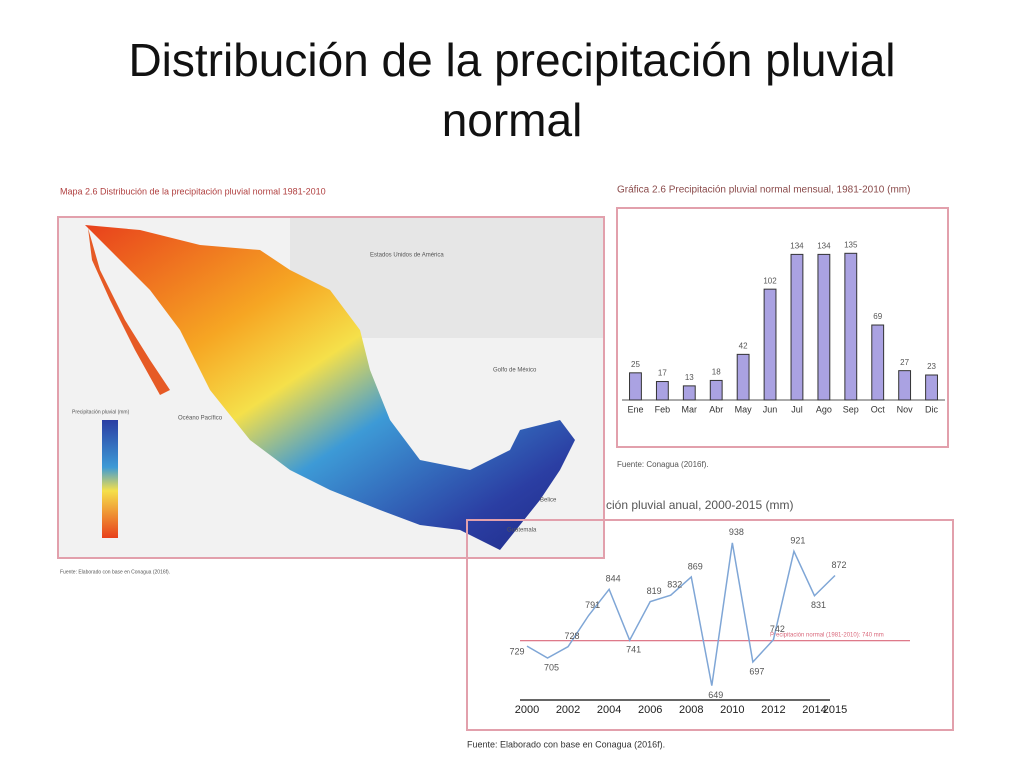  I want to click on data-label: 649, so click(715, 695).